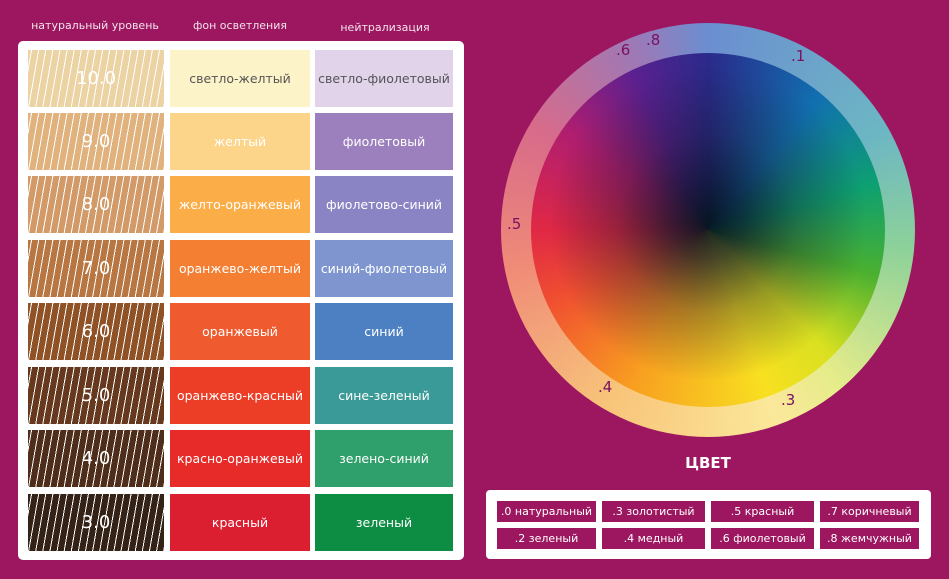  Describe the element at coordinates (96, 204) in the screenshot. I see `hair-level-swatch: 8.0` at that location.